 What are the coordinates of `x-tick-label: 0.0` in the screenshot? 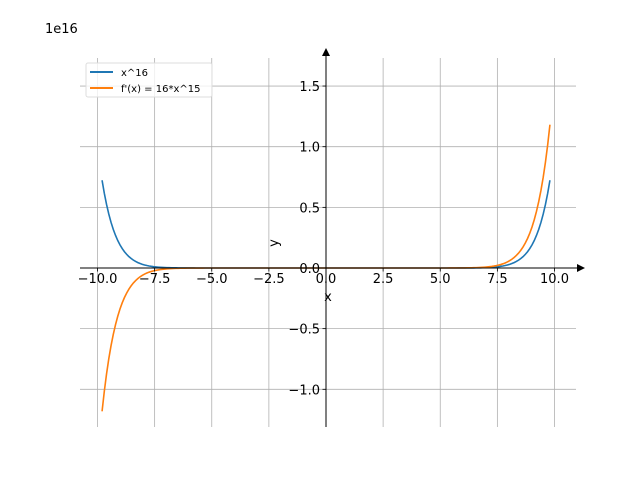 It's located at (326, 279).